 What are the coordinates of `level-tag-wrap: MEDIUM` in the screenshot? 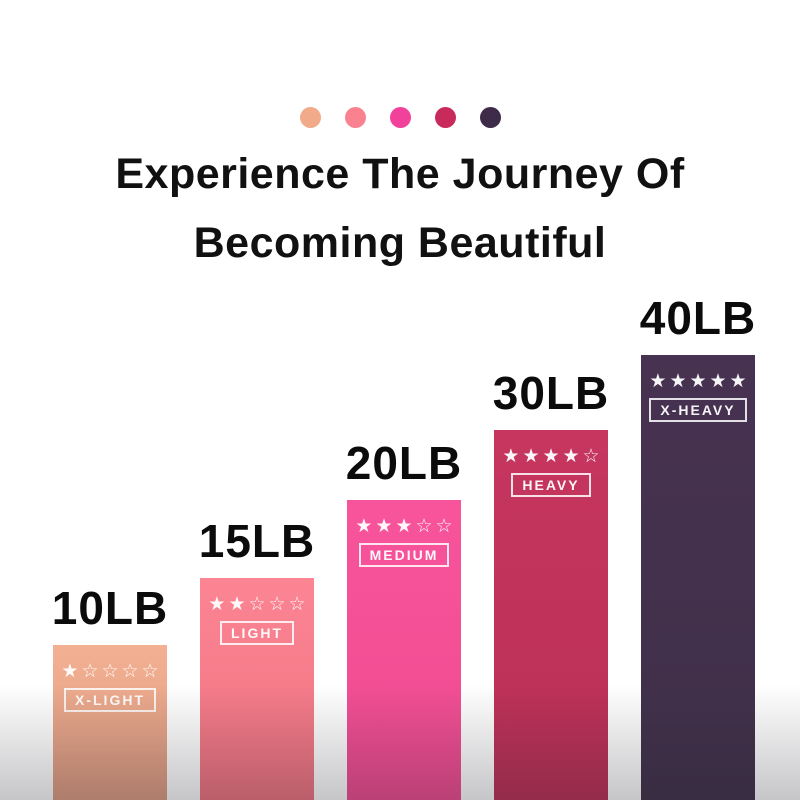 It's located at (404, 555).